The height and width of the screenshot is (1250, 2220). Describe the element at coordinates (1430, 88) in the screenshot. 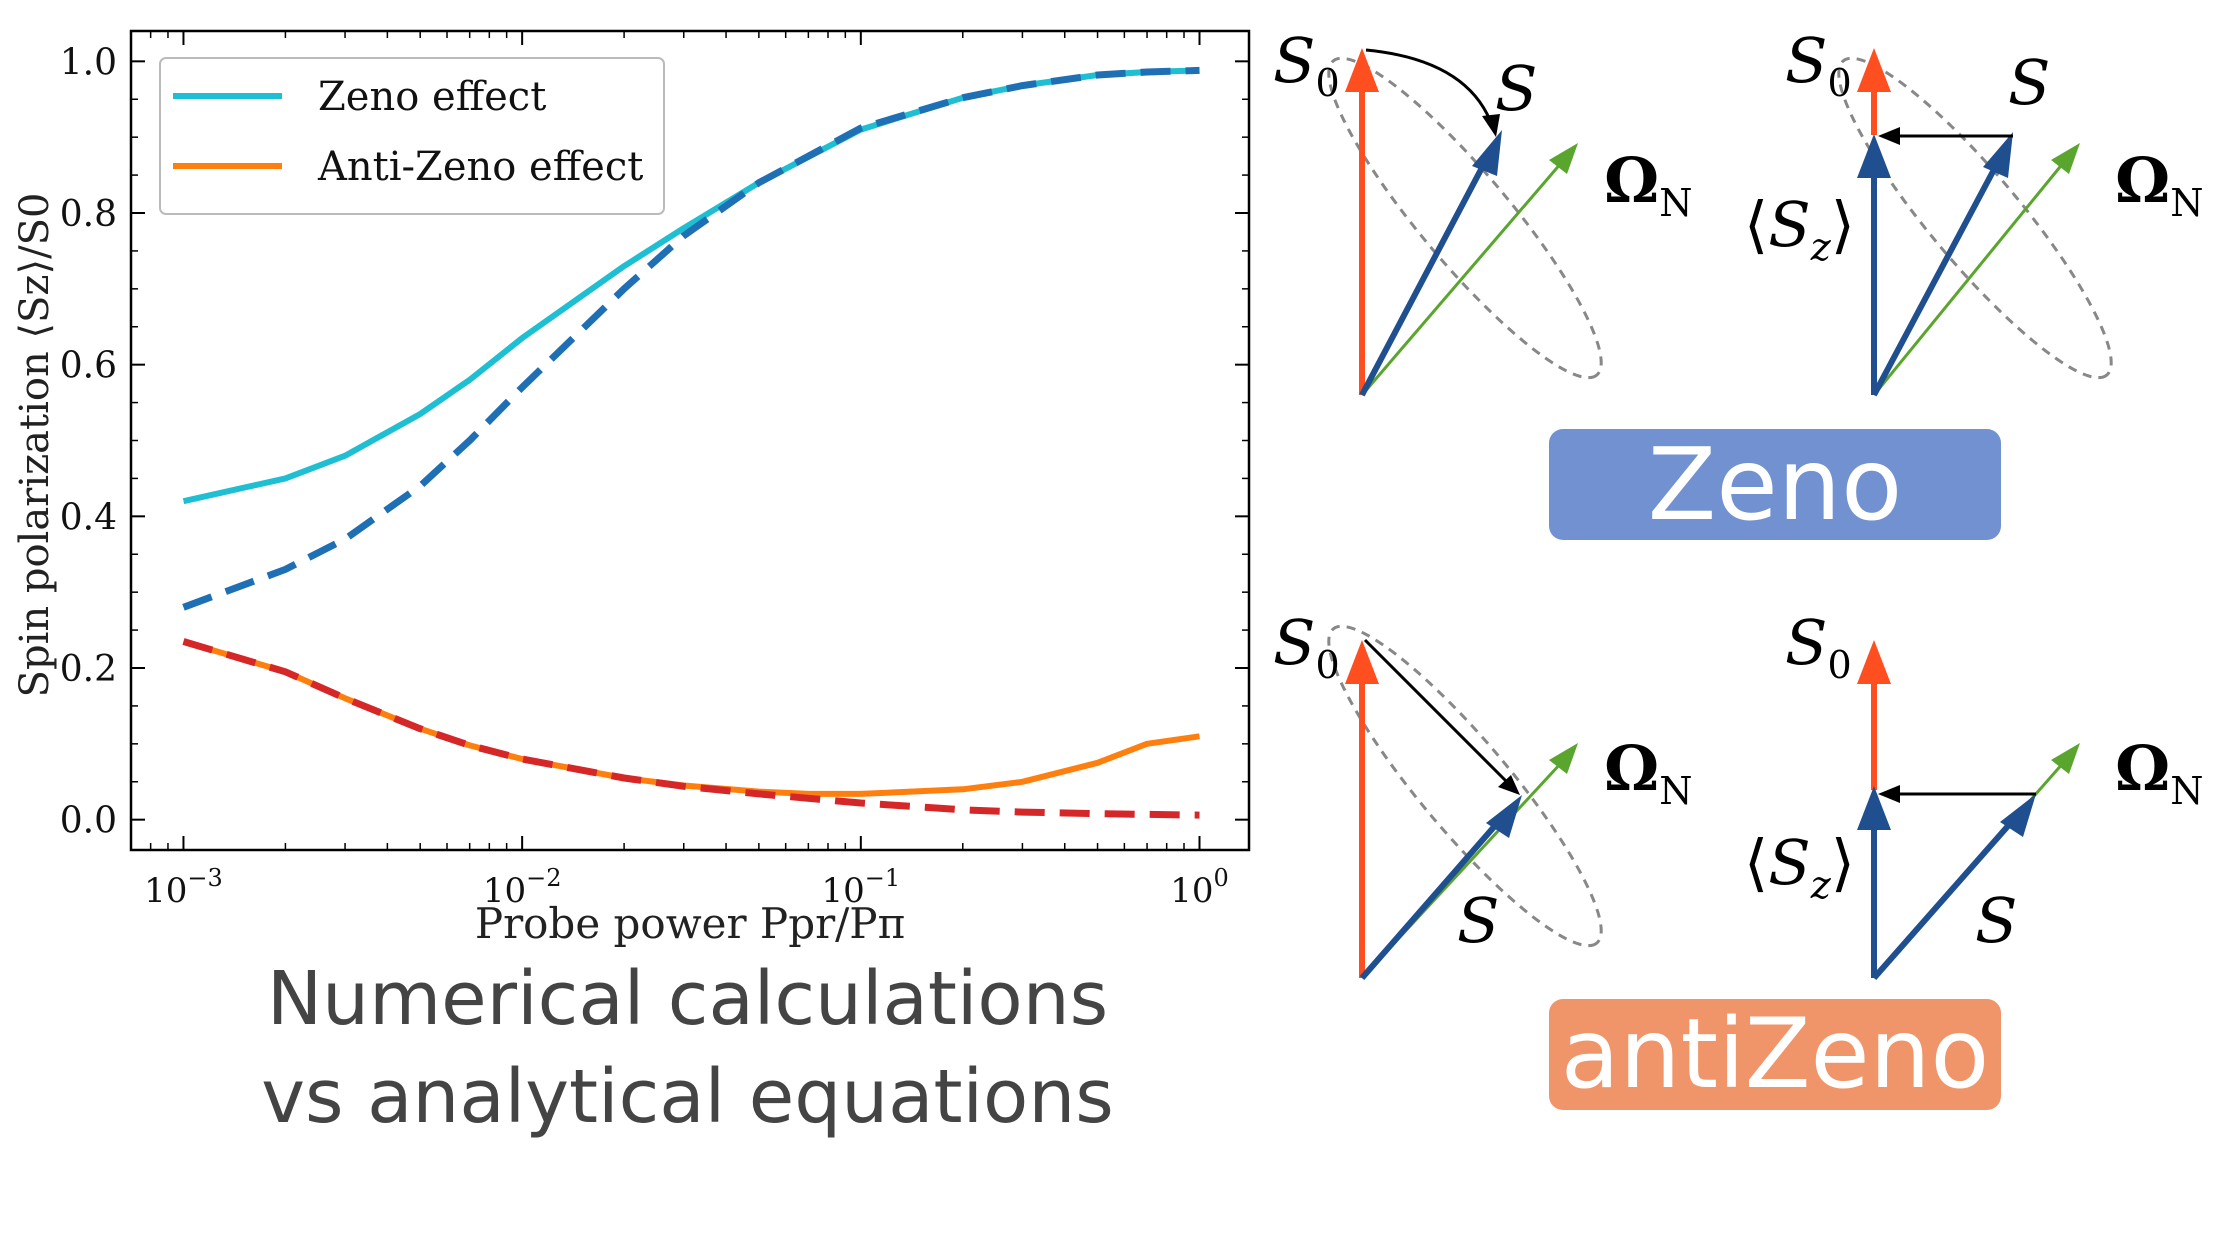

I see `rotation-arrow` at that location.